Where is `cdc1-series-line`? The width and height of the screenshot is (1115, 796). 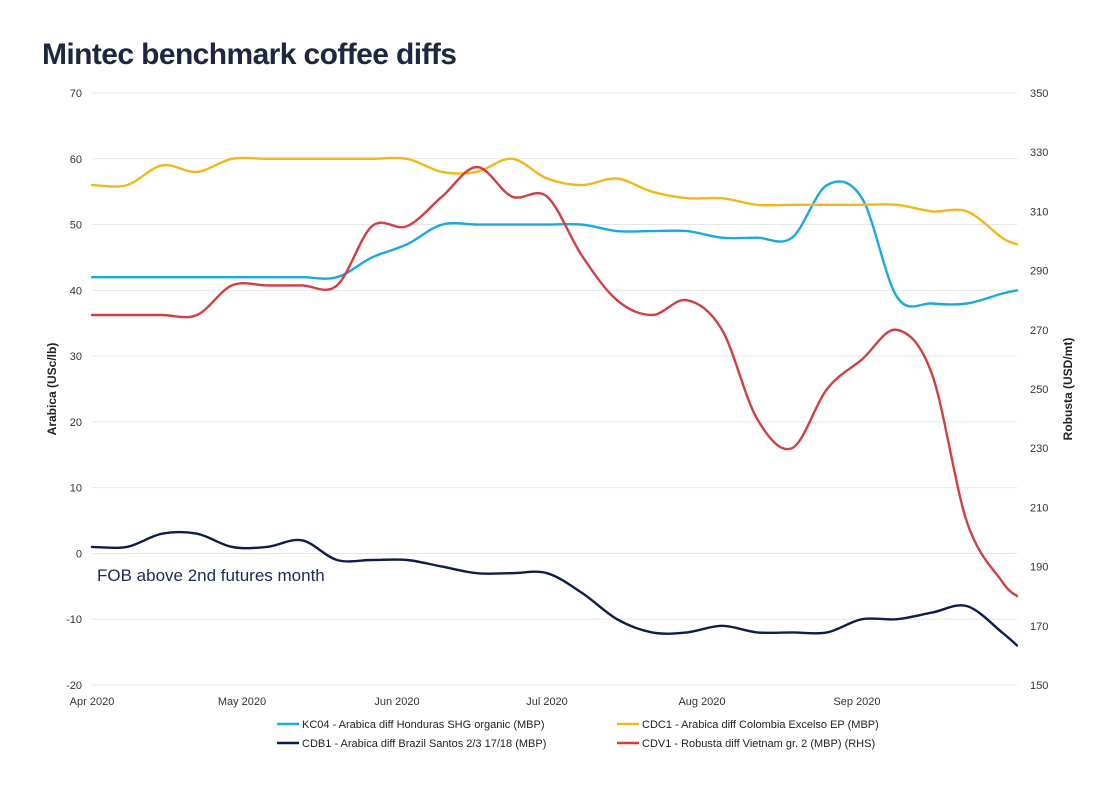
cdc1-series-line is located at coordinates (554, 201).